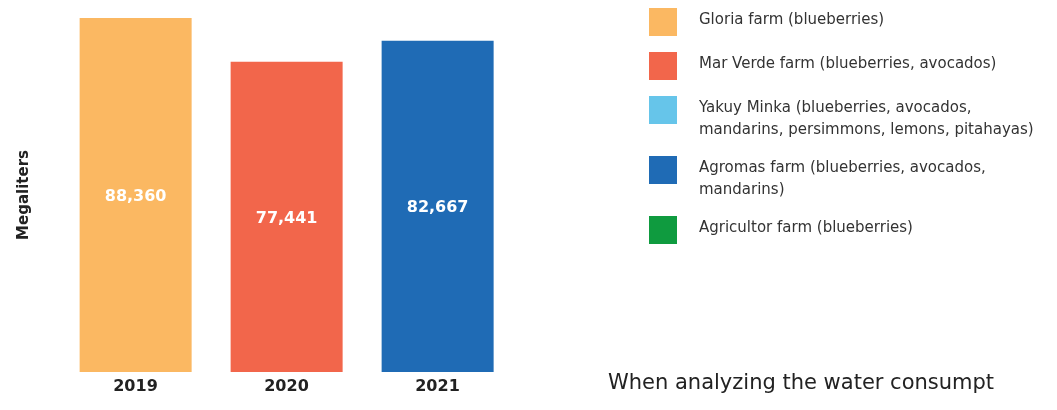  What do you see at coordinates (23, 194) in the screenshot?
I see `y-axis-title: Megaliters` at bounding box center [23, 194].